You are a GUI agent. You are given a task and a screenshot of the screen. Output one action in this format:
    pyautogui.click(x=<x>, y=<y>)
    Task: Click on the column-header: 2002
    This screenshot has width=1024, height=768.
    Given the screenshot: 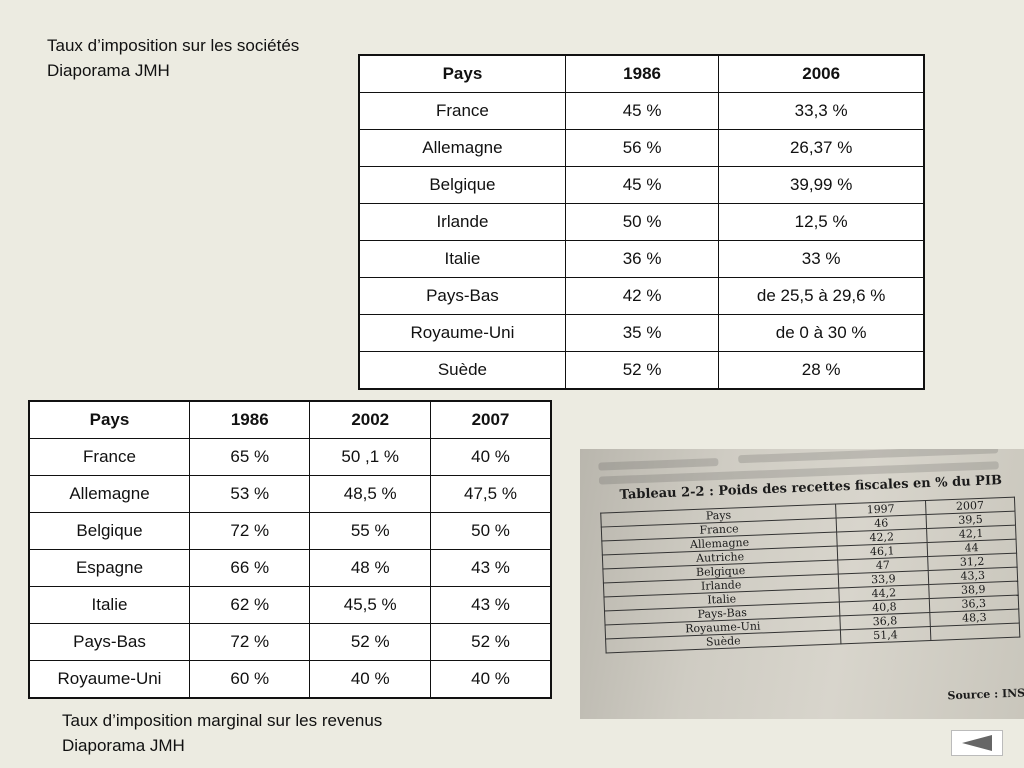 What is the action you would take?
    pyautogui.click(x=370, y=419)
    